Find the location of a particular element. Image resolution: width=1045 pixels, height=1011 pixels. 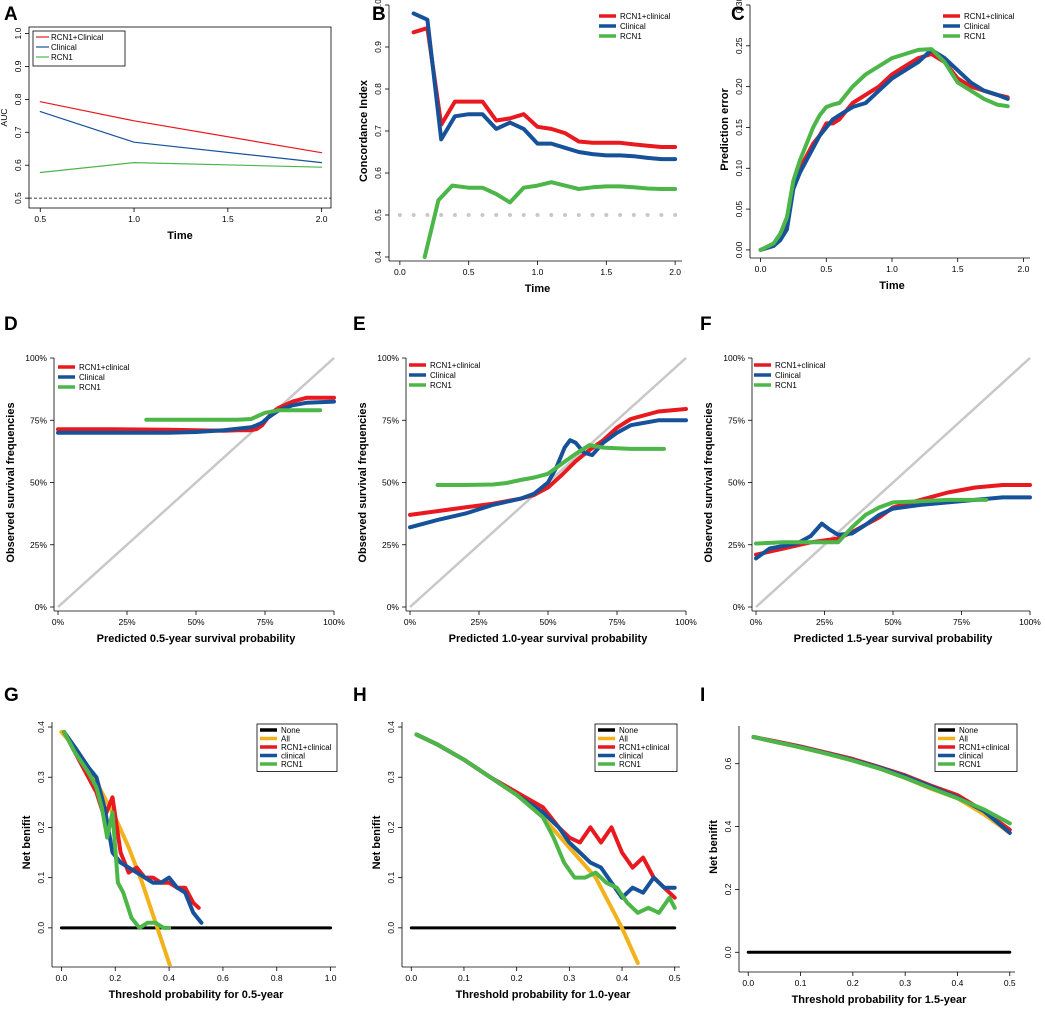

series-line-clinical is located at coordinates (133, 827).